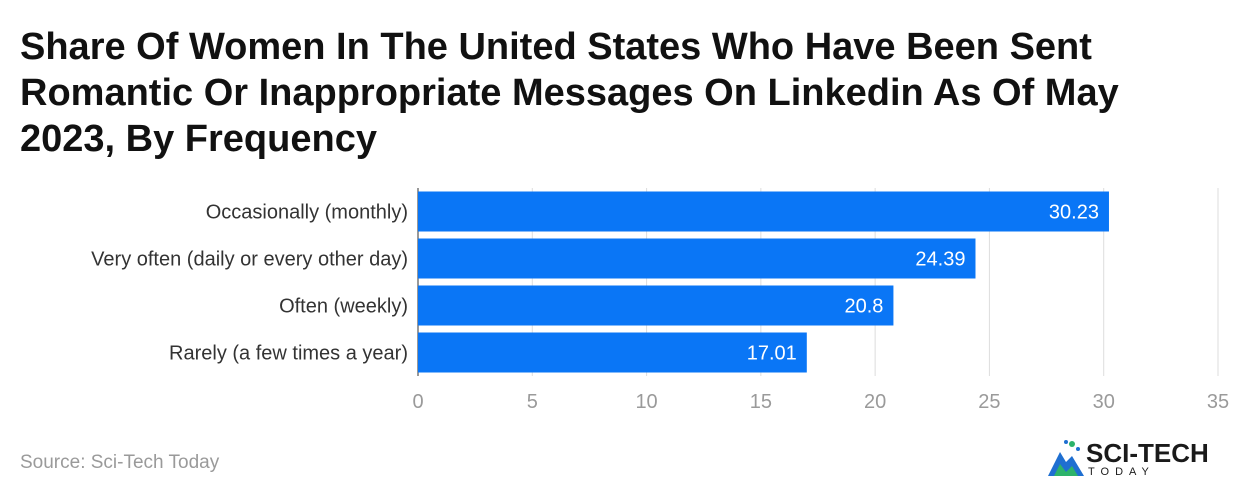 The width and height of the screenshot is (1240, 496). I want to click on x-tick-label: 15, so click(761, 402).